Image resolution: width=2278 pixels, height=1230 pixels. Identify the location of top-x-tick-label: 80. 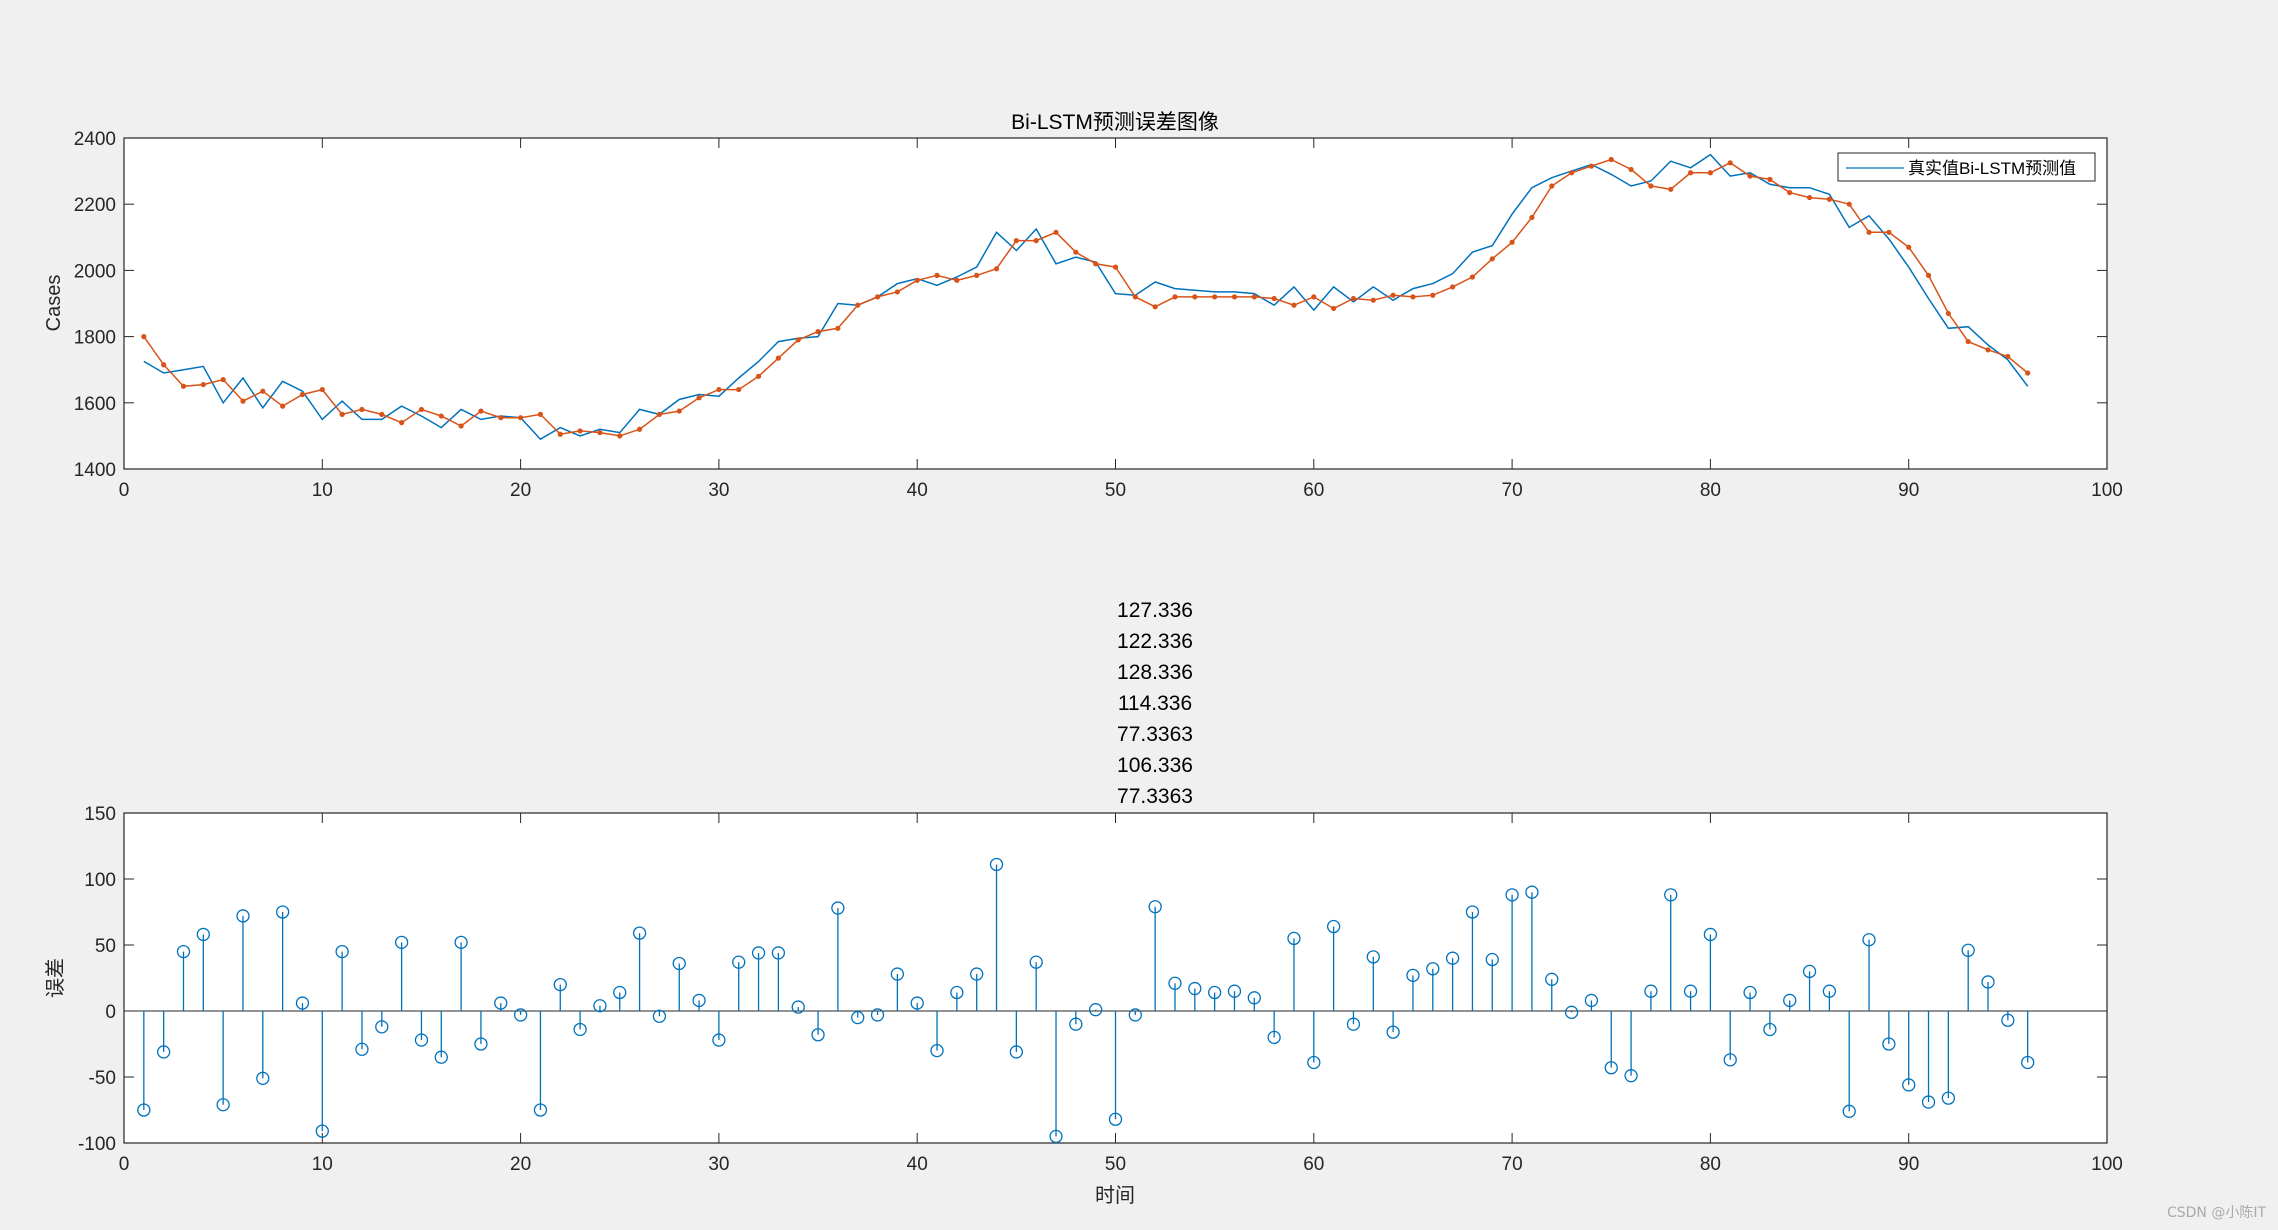
(1710, 490).